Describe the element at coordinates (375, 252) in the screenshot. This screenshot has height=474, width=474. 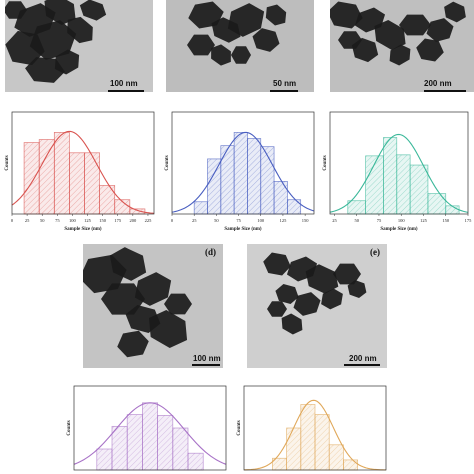
I see `panel-letter-e: (e)` at that location.